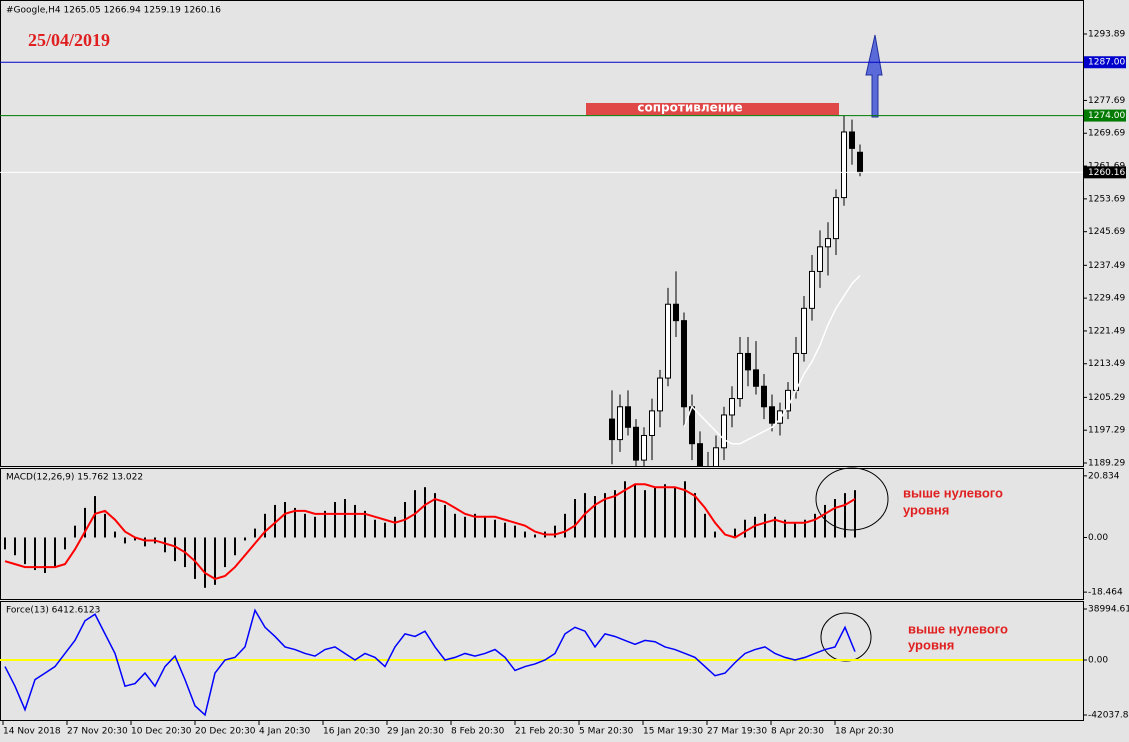 The image size is (1129, 742). I want to click on x-tick-label: 8 Feb 20:30, so click(478, 732).